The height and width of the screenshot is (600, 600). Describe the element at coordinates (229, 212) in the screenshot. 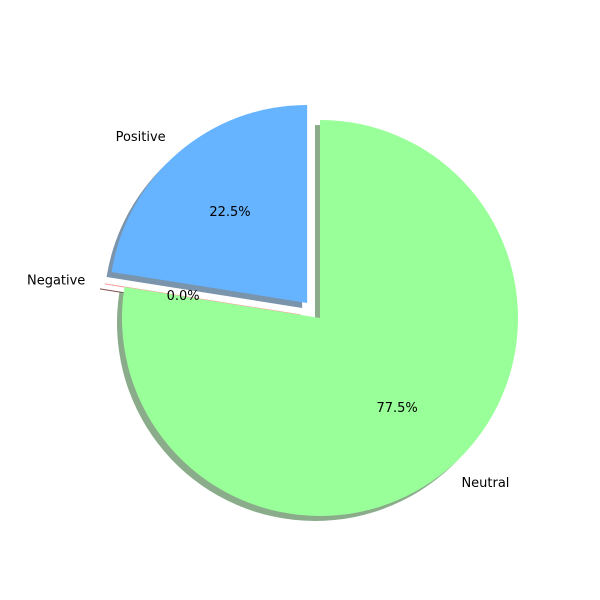

I see `slice-pct-positive: 22.5%` at that location.